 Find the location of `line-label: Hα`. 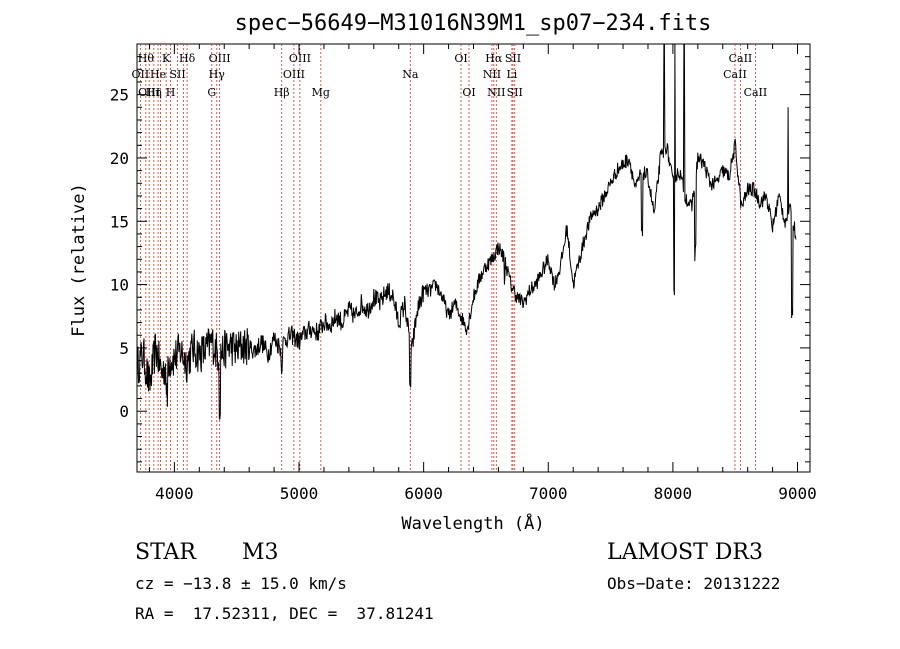

line-label: Hα is located at coordinates (494, 58).